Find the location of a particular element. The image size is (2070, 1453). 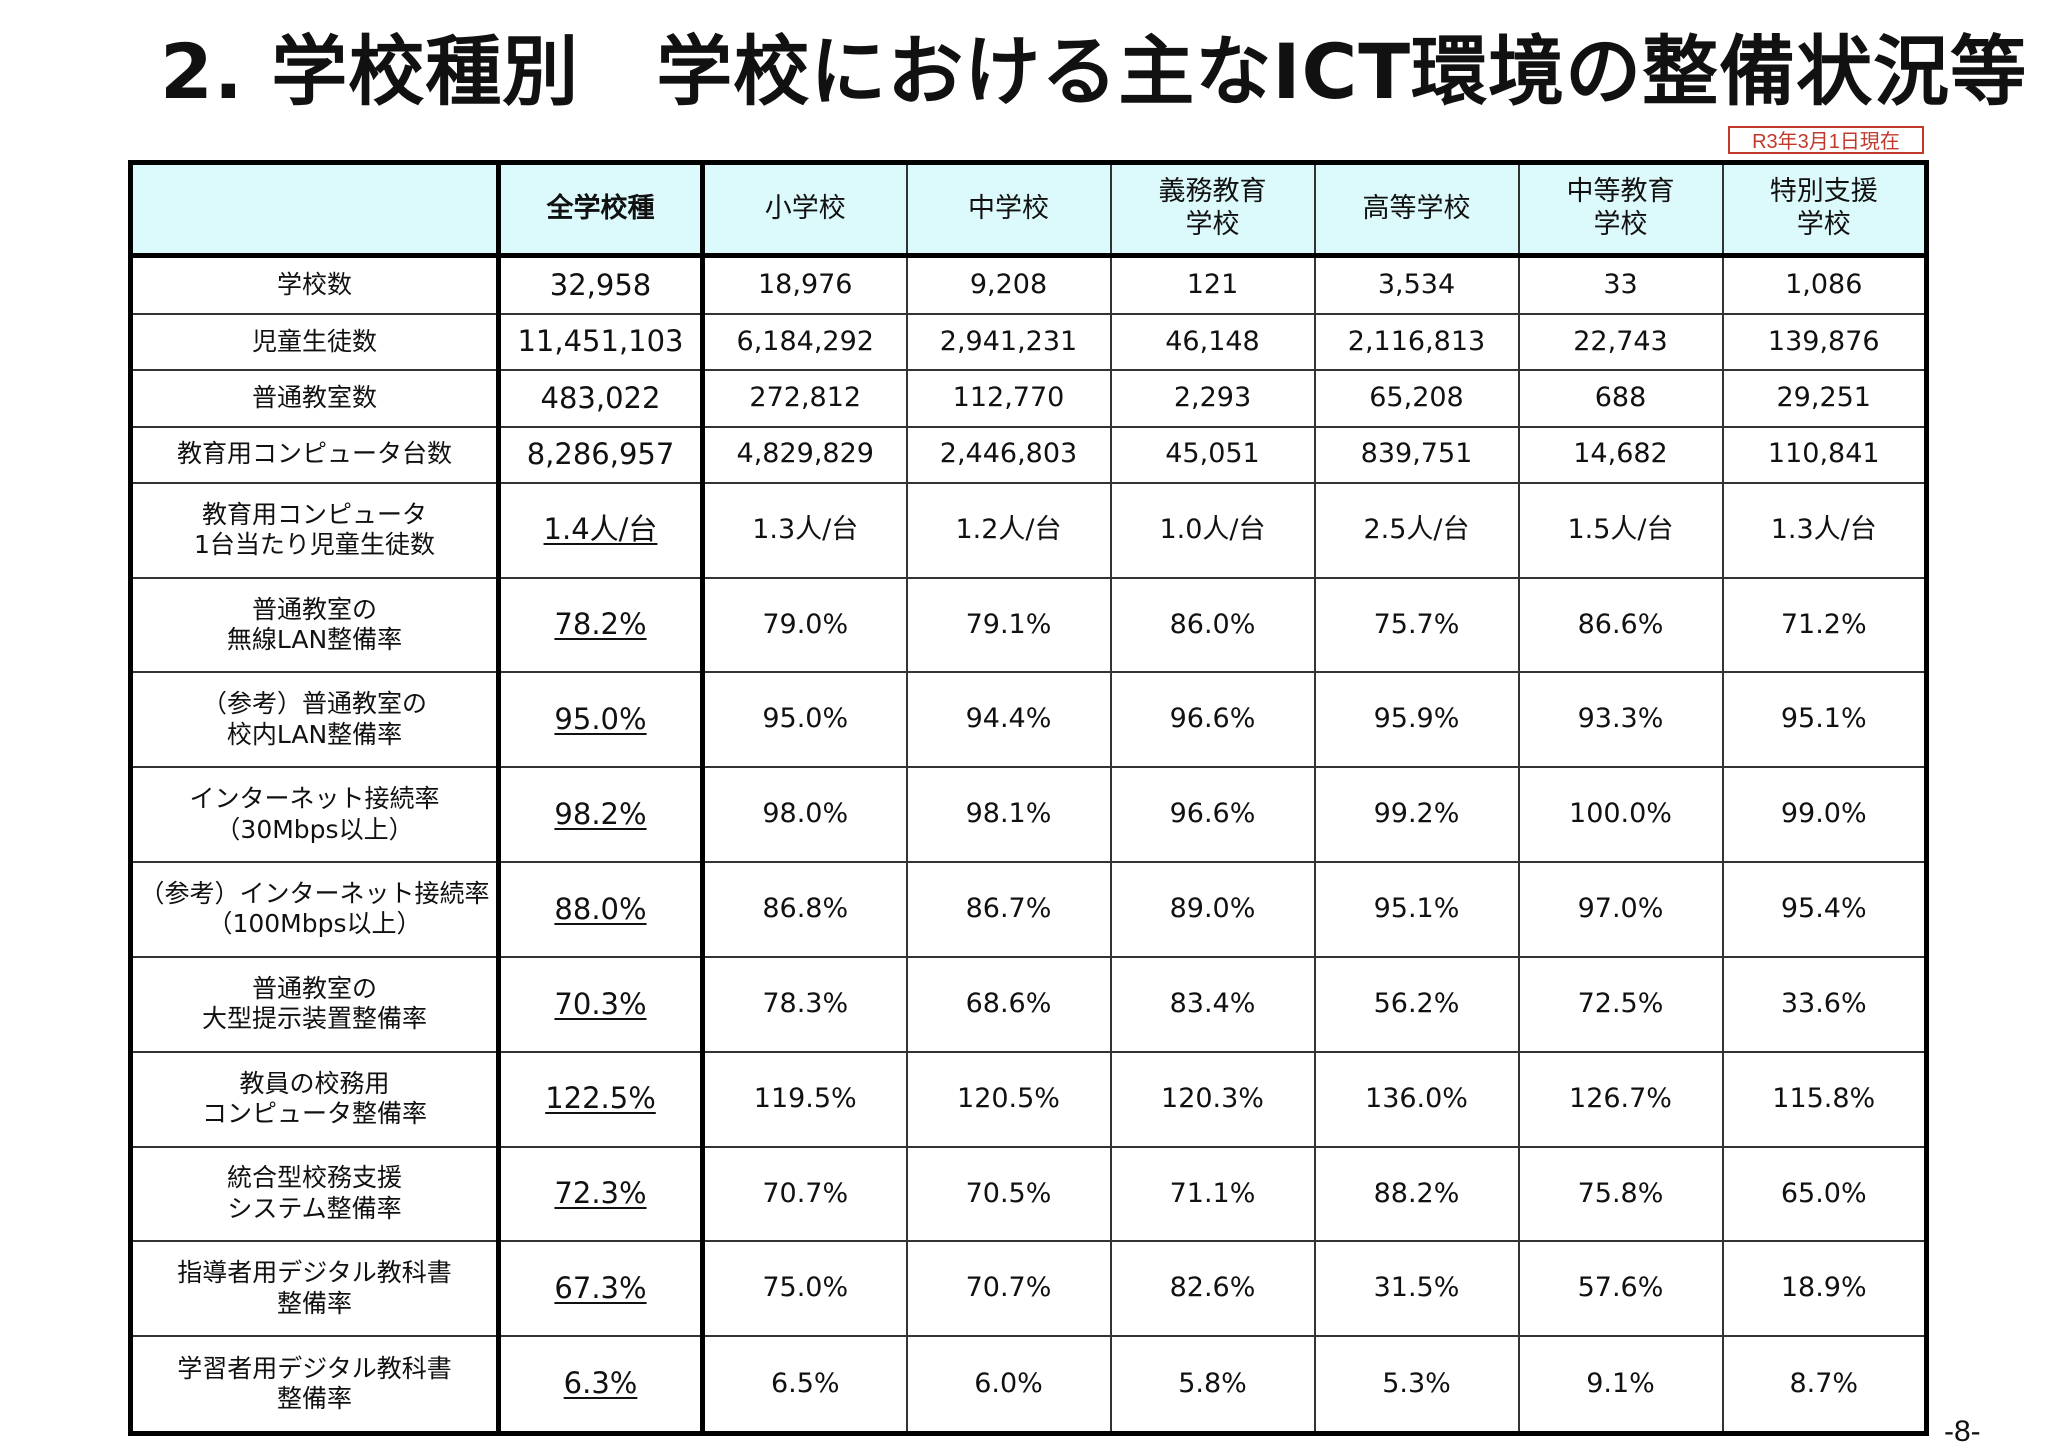

row-label: 教員の校務用 コンピュータ整備率 is located at coordinates (314, 1099).